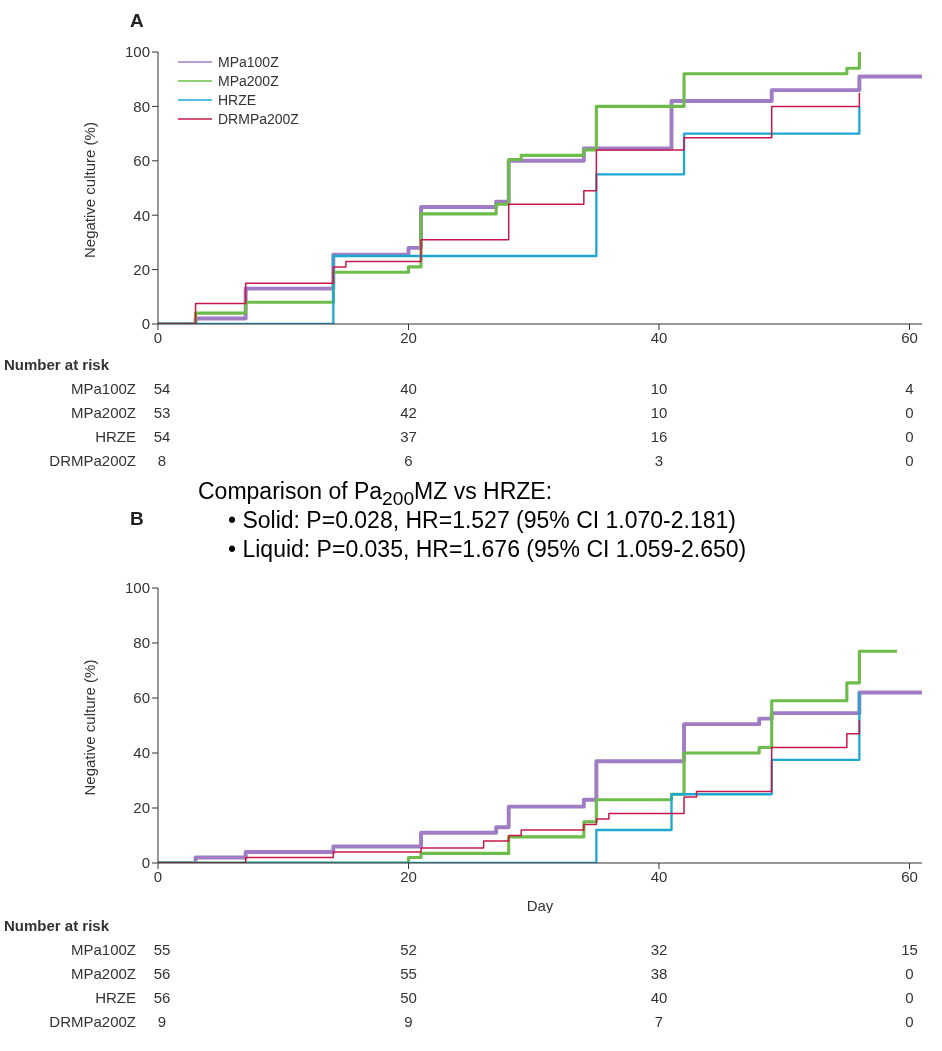  What do you see at coordinates (137, 519) in the screenshot?
I see `chart-title: B` at bounding box center [137, 519].